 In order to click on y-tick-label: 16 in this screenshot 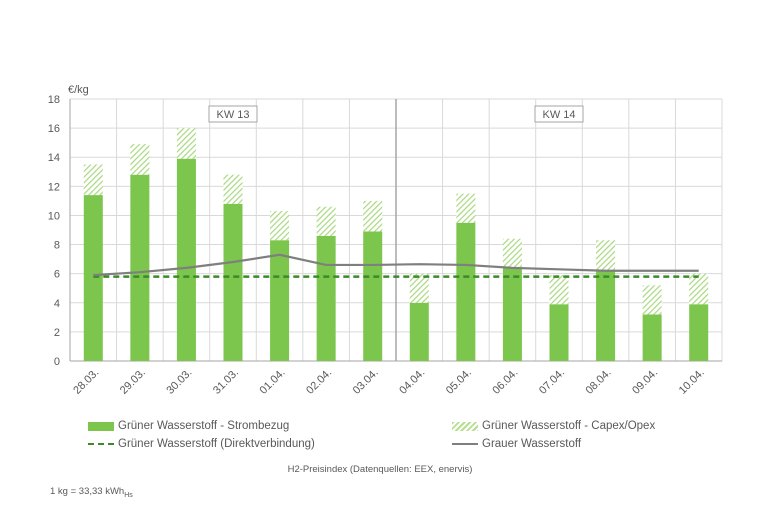, I will do `click(54, 129)`.